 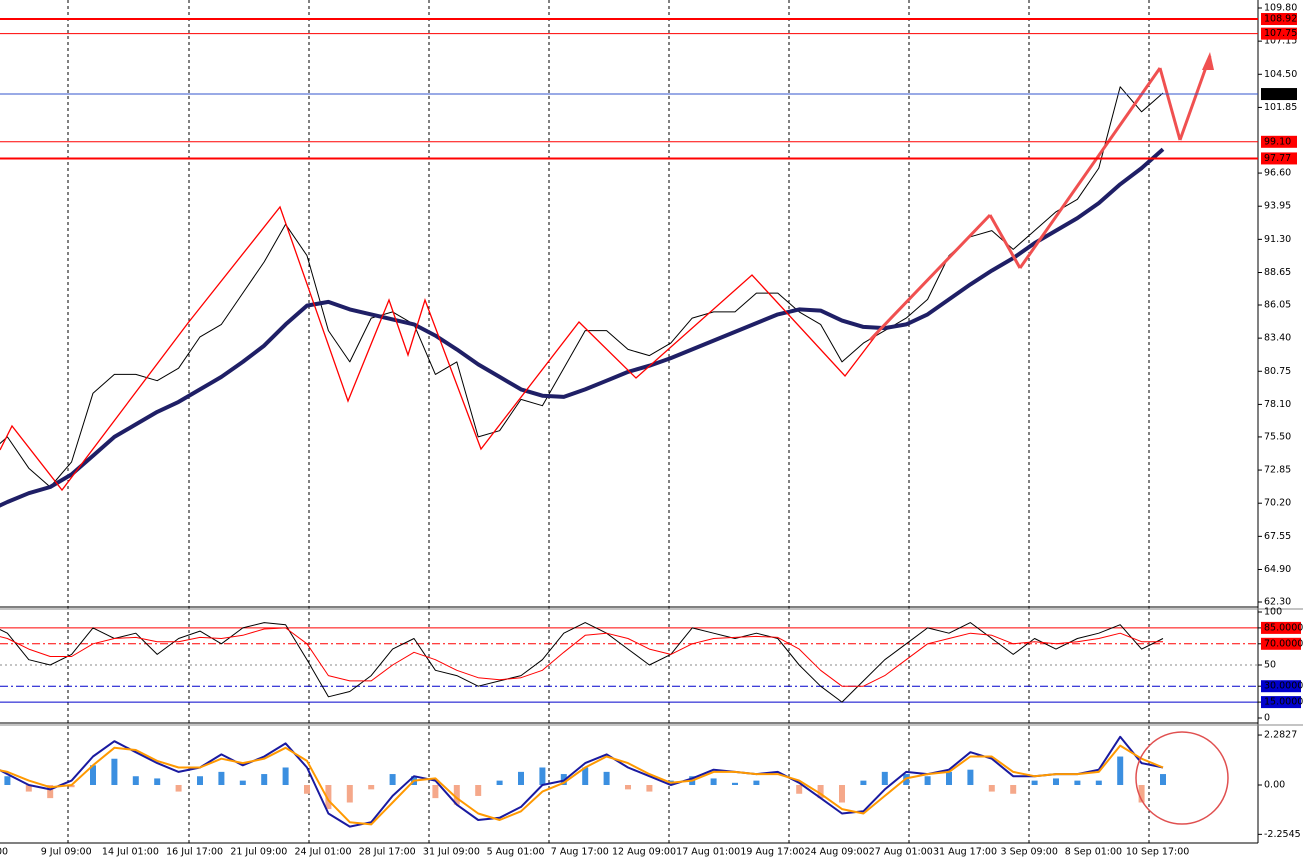 What do you see at coordinates (1277, 272) in the screenshot?
I see `y-tick-label: 88.65` at bounding box center [1277, 272].